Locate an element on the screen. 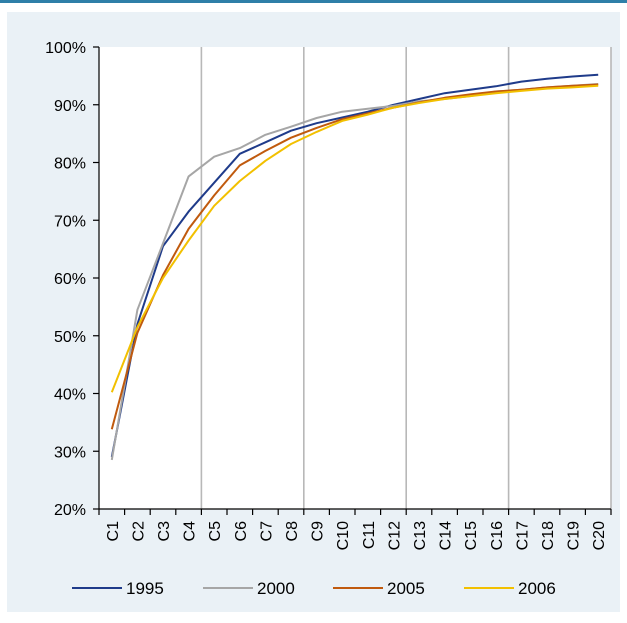 Image resolution: width=627 pixels, height=623 pixels. legend-label-1995: 1995 is located at coordinates (145, 588).